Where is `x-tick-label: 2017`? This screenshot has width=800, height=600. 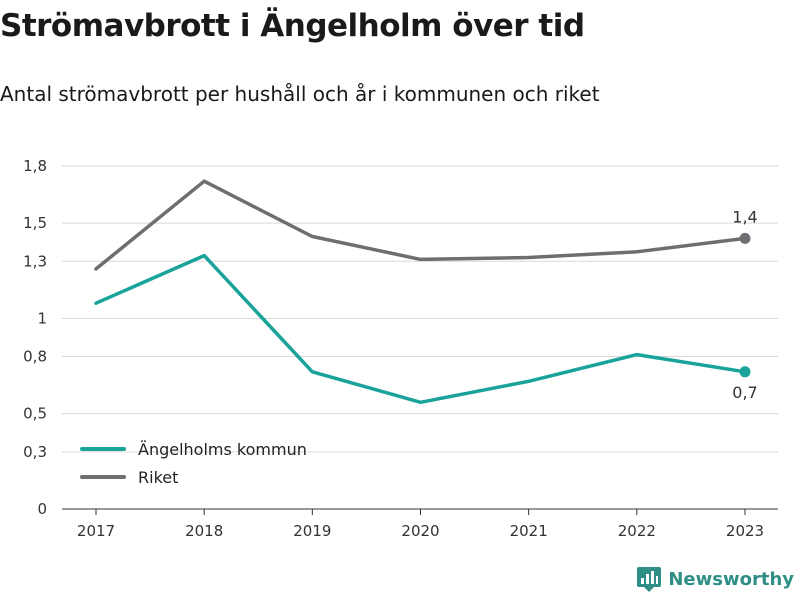
x-tick-label: 2017 is located at coordinates (96, 531).